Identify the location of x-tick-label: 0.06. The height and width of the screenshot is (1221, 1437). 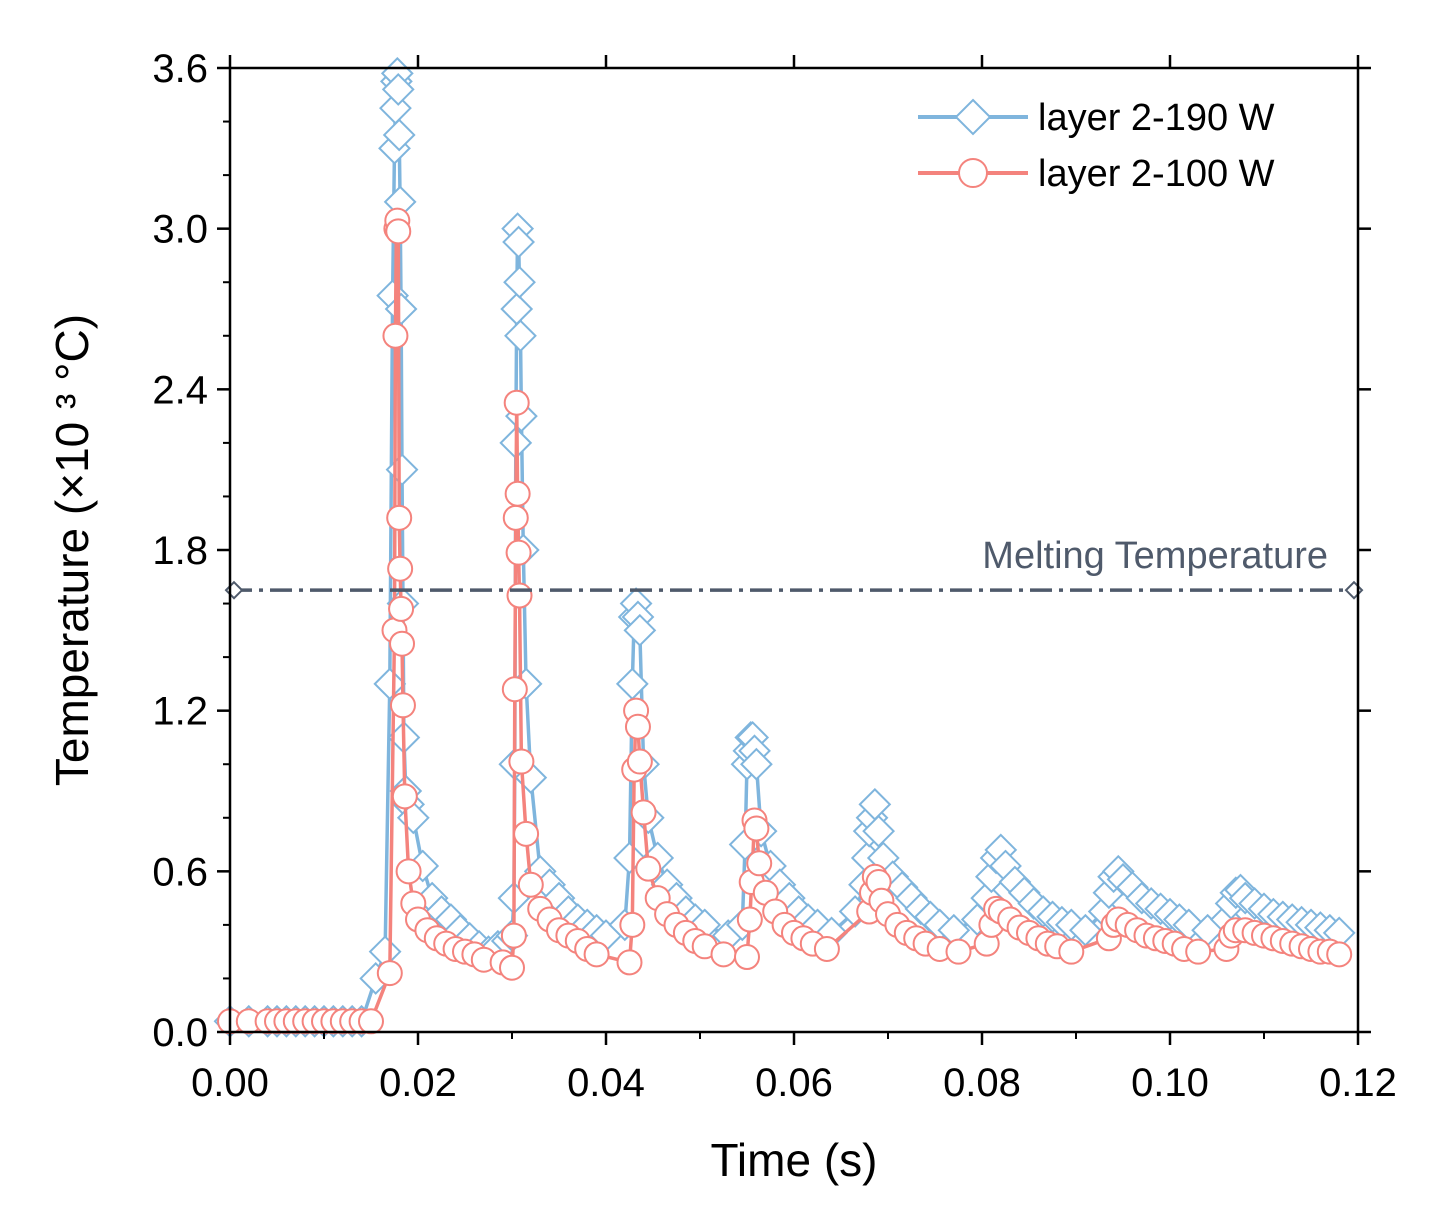
(794, 1083).